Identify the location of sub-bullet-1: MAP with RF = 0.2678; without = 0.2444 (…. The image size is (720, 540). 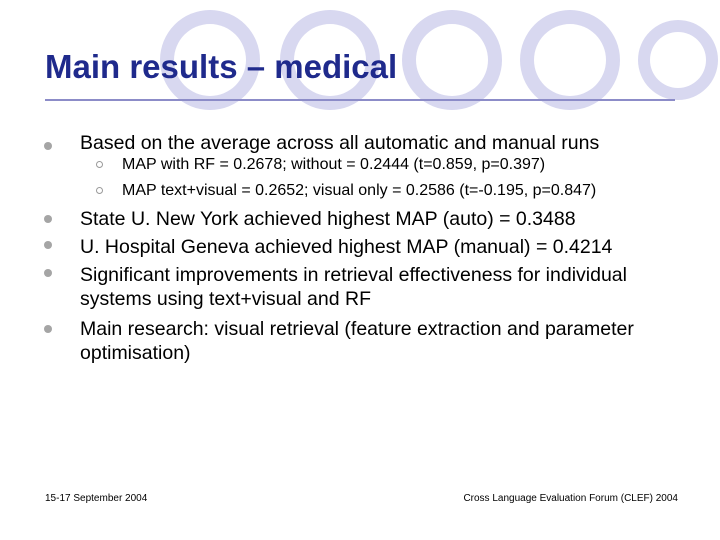
(334, 164).